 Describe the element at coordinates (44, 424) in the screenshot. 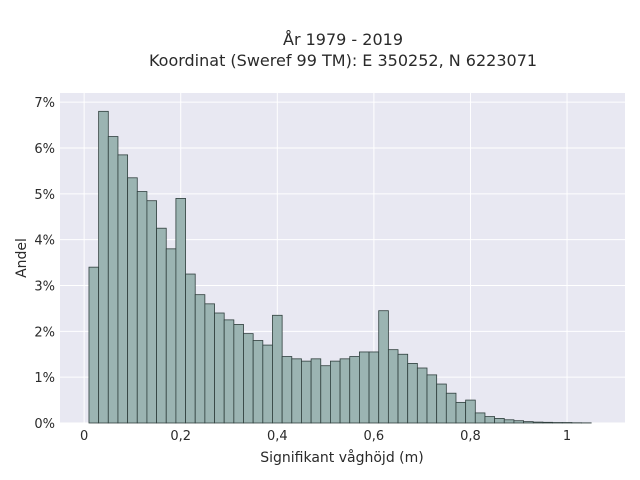

I see `y-tick-label: 0%` at that location.